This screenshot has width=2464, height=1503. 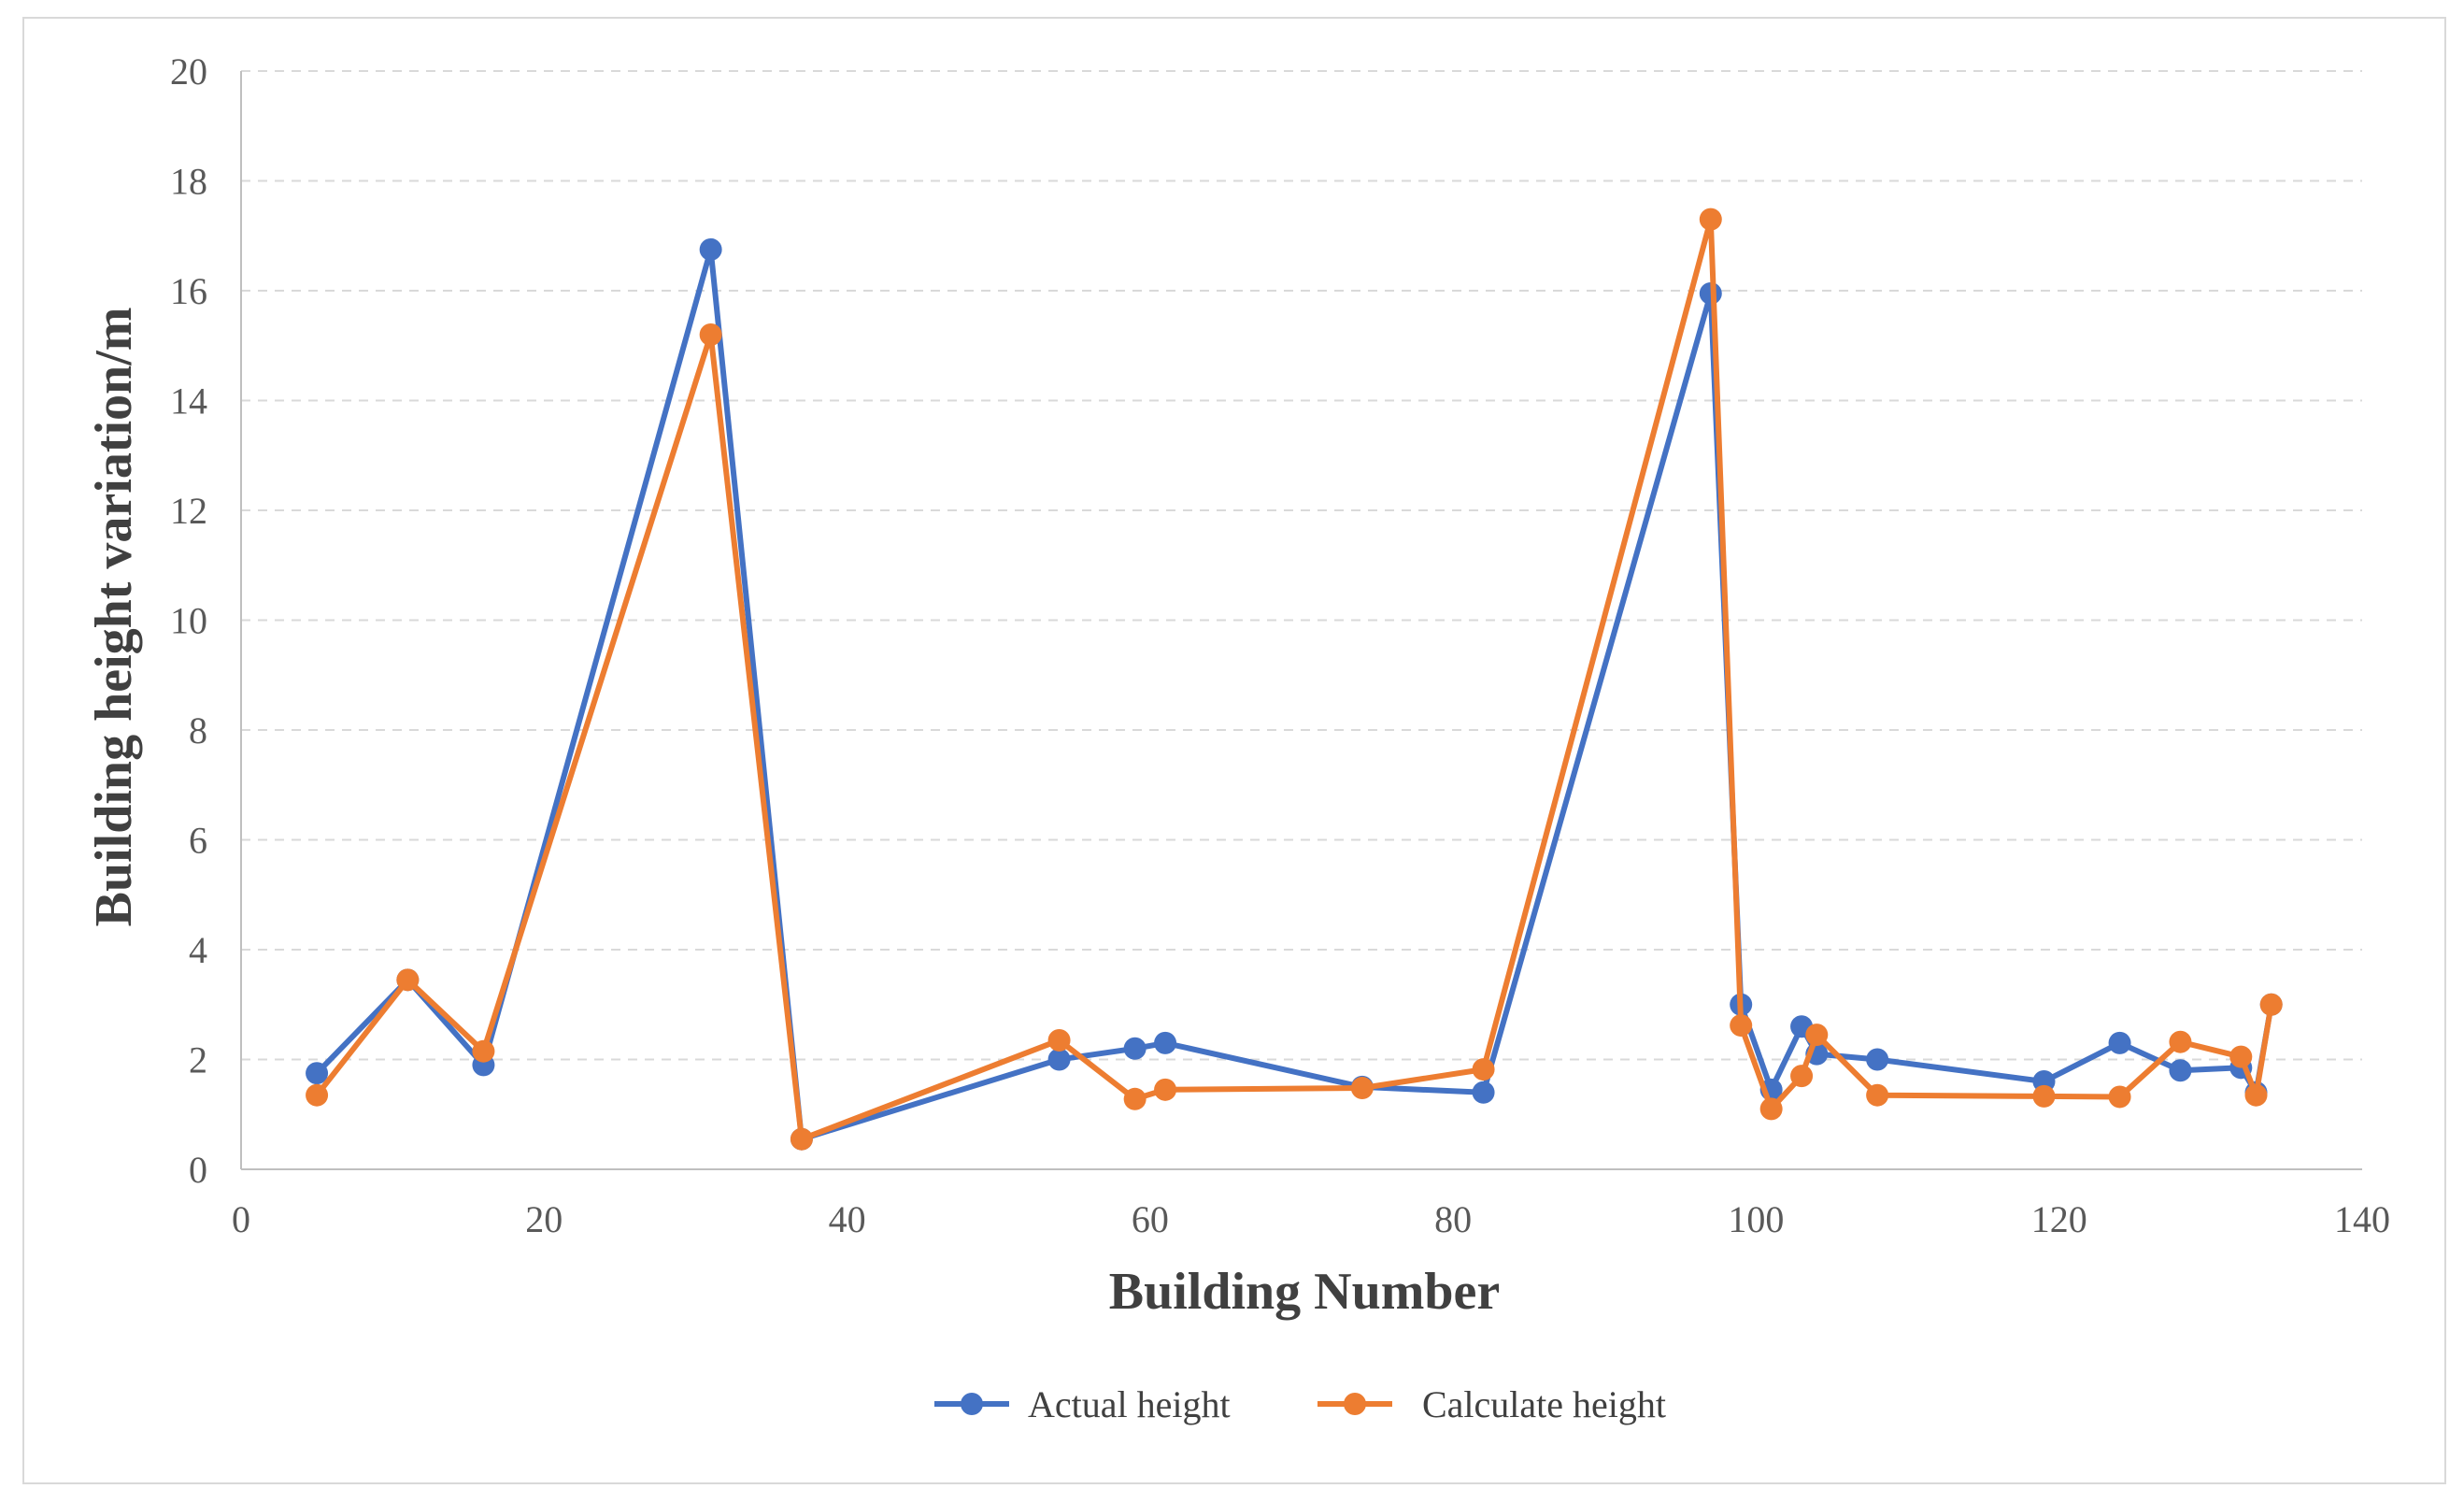 What do you see at coordinates (198, 730) in the screenshot?
I see `y-tick-label-8: 8` at bounding box center [198, 730].